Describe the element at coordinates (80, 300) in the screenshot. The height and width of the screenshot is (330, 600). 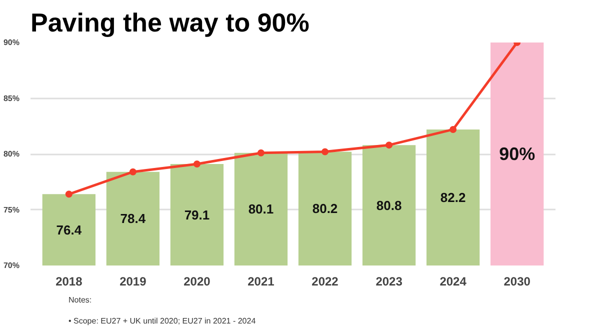
I see `text: Notes:` at that location.